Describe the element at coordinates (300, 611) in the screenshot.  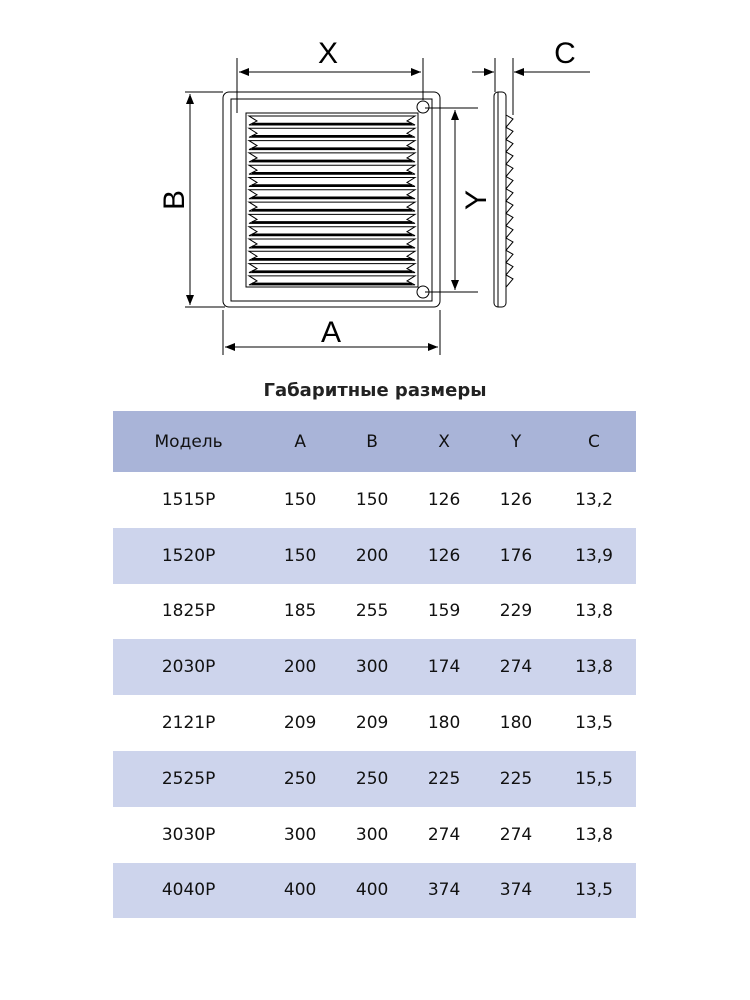
I see `cell-value: 185` at that location.